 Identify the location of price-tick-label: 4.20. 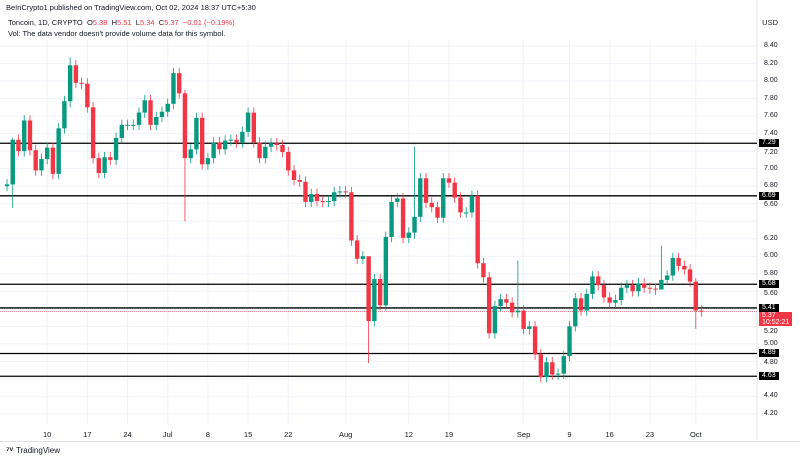
(771, 413).